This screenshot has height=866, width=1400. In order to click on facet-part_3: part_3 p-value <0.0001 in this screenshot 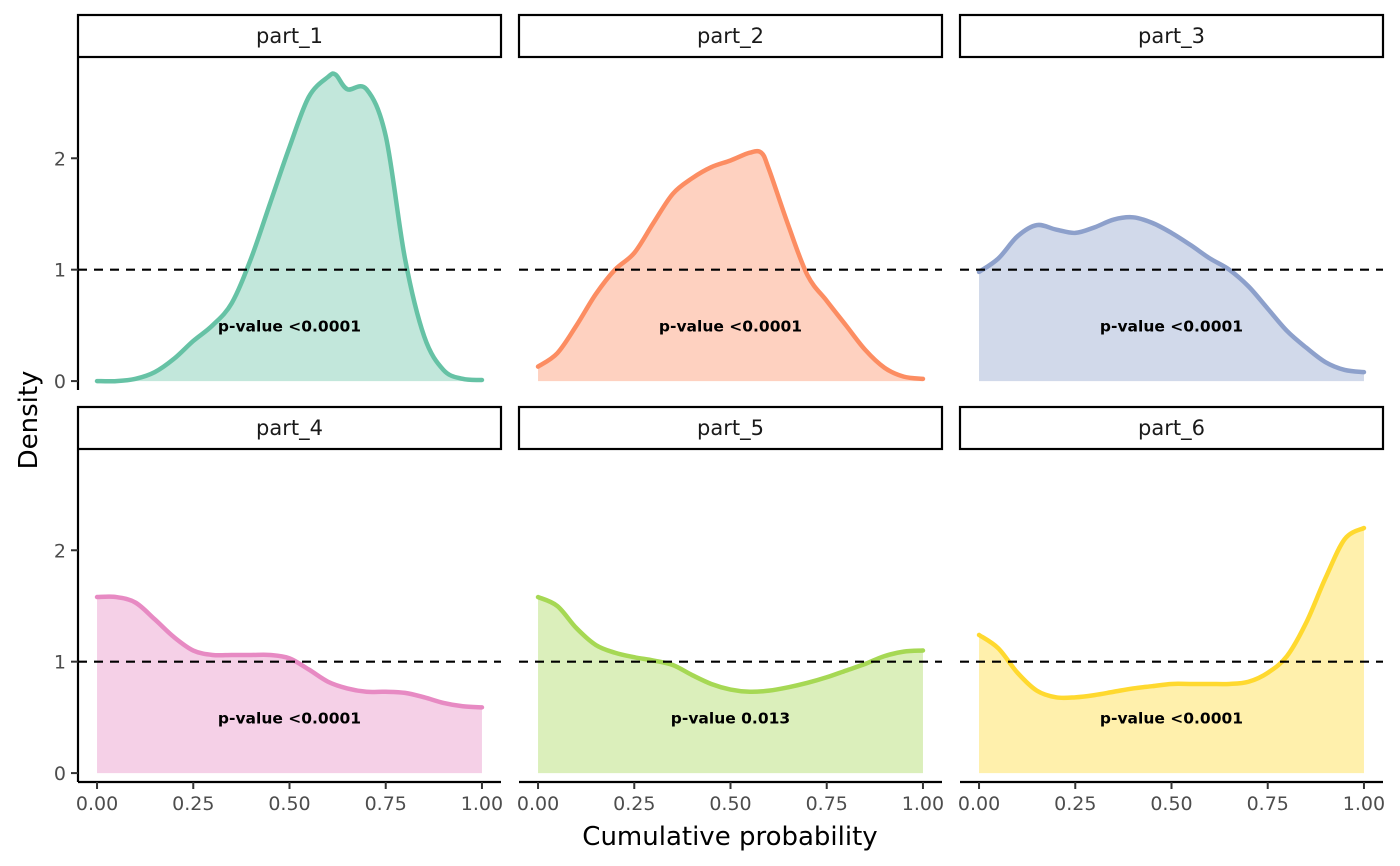, I will do `click(1171, 197)`.